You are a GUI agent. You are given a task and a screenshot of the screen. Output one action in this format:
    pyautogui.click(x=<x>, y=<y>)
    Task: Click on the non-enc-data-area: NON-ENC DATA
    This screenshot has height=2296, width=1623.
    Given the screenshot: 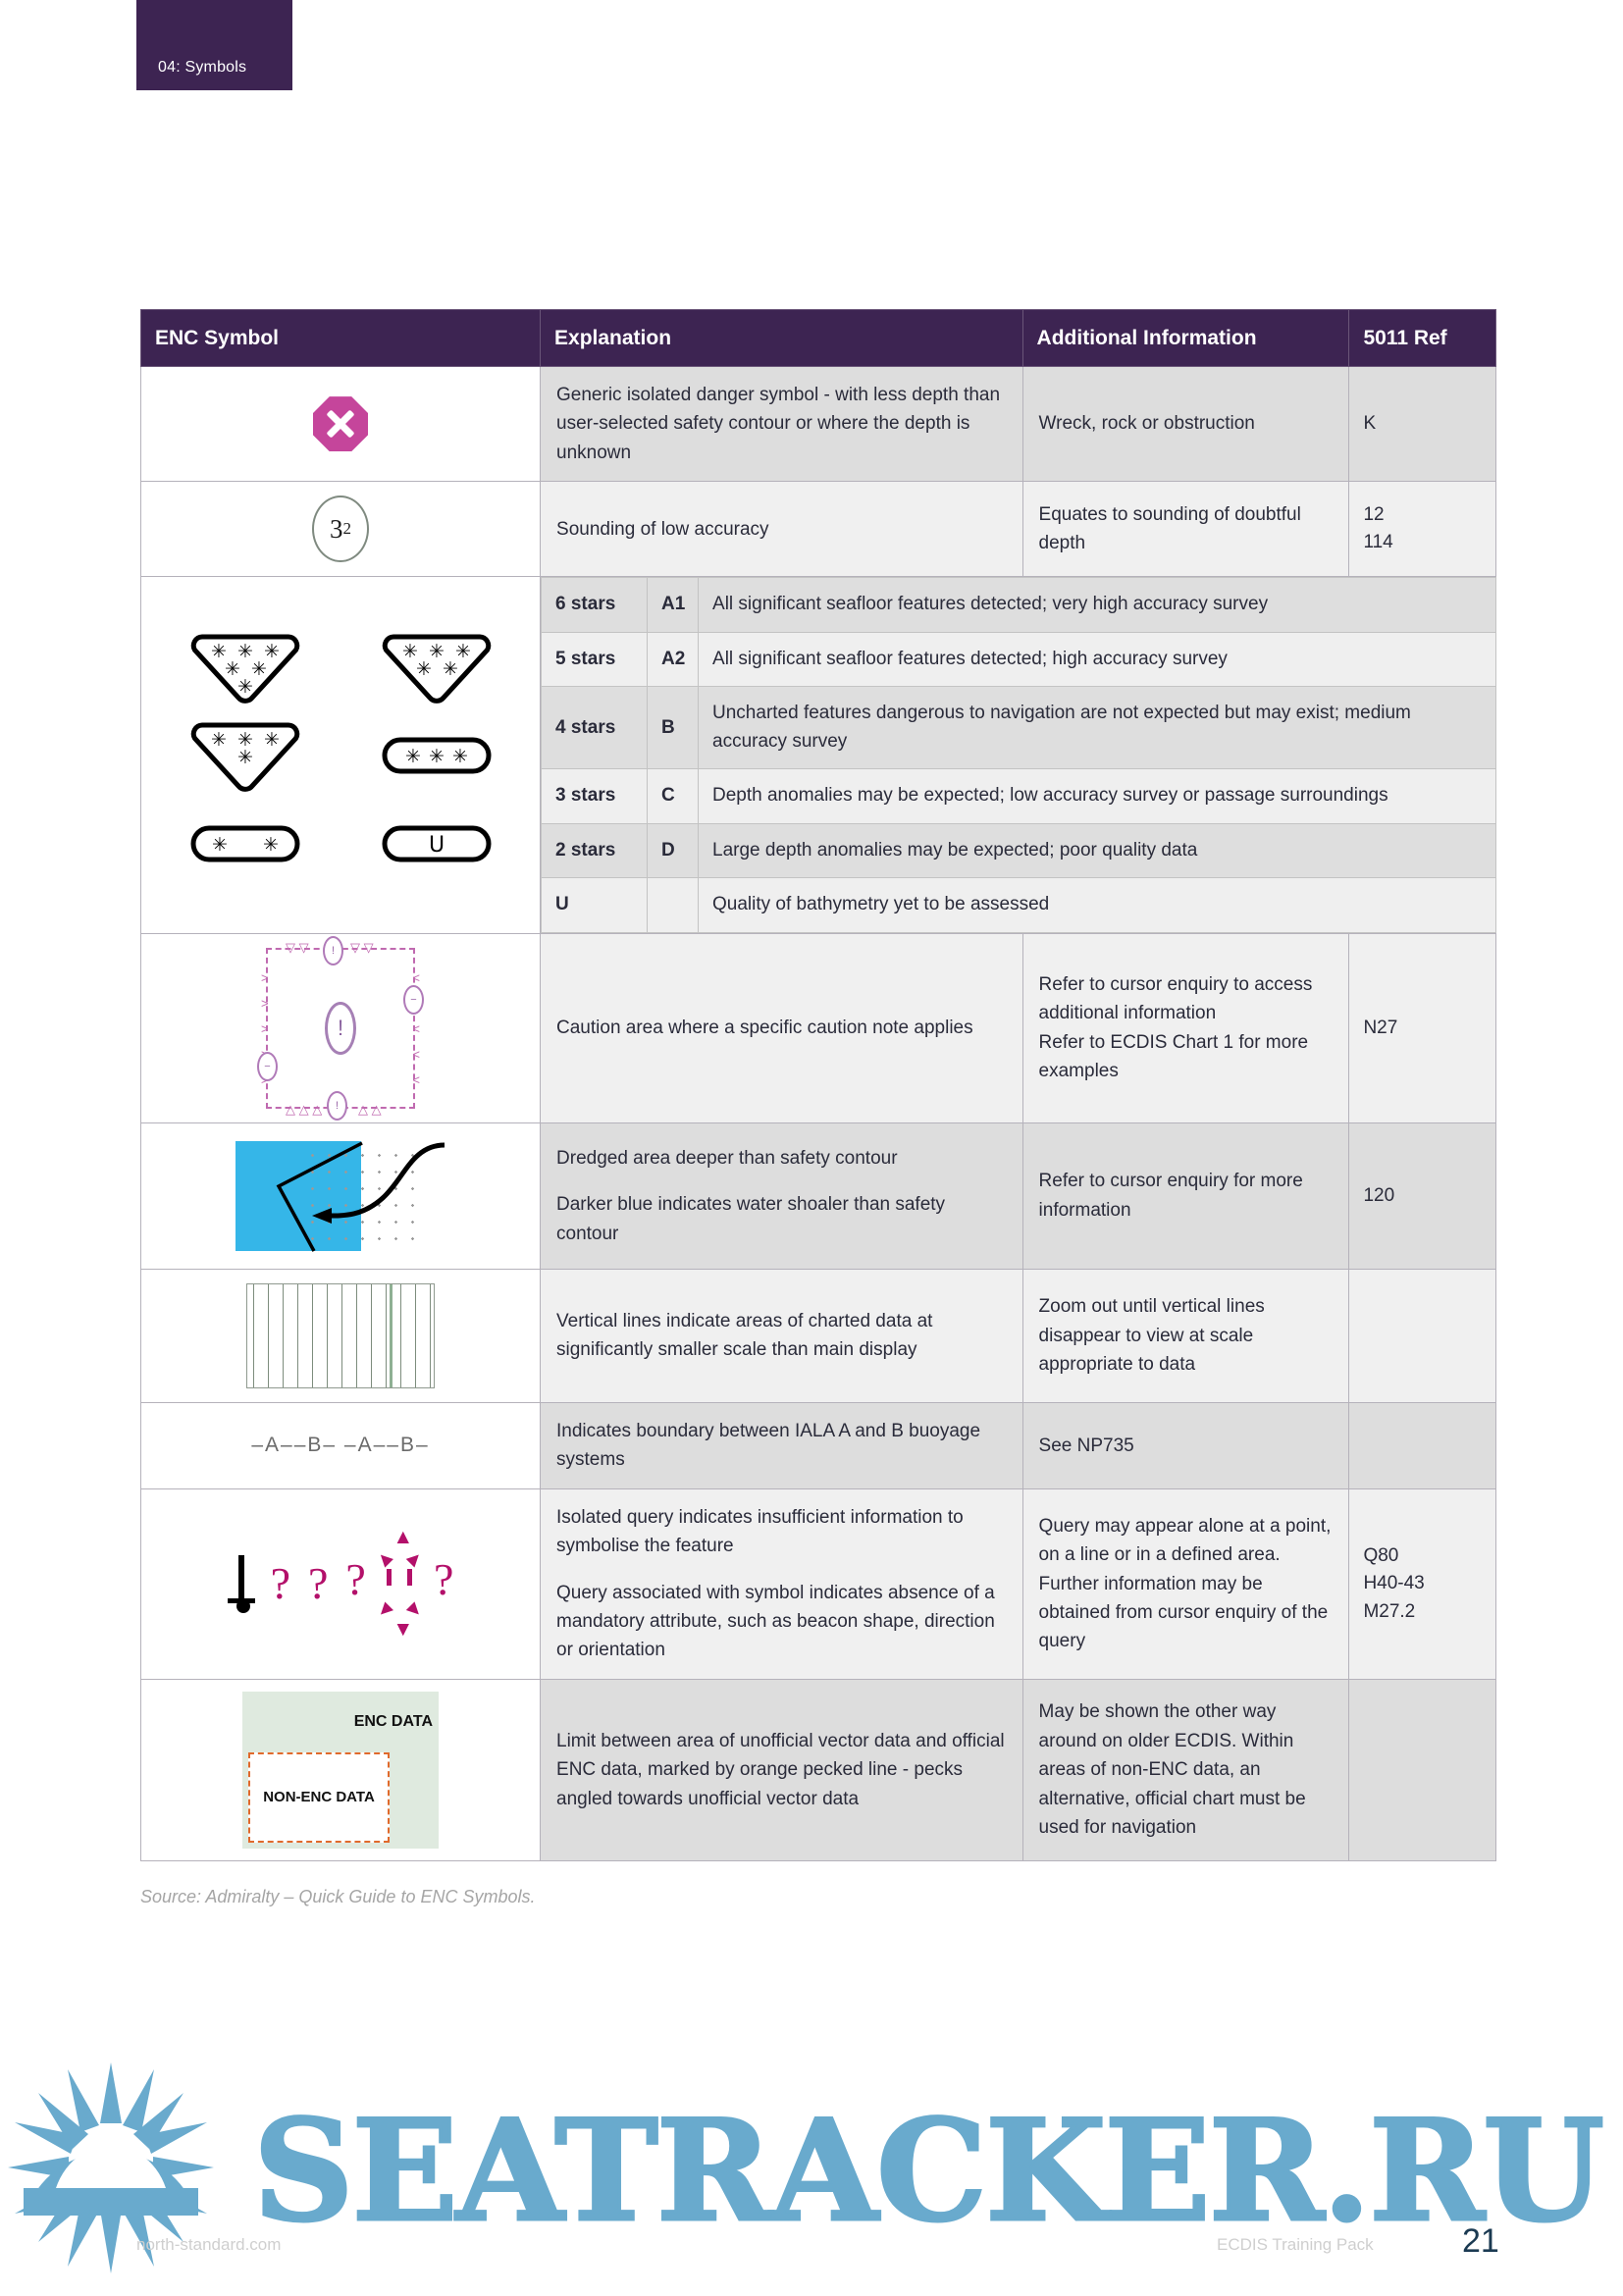 What is the action you would take?
    pyautogui.click(x=319, y=1797)
    